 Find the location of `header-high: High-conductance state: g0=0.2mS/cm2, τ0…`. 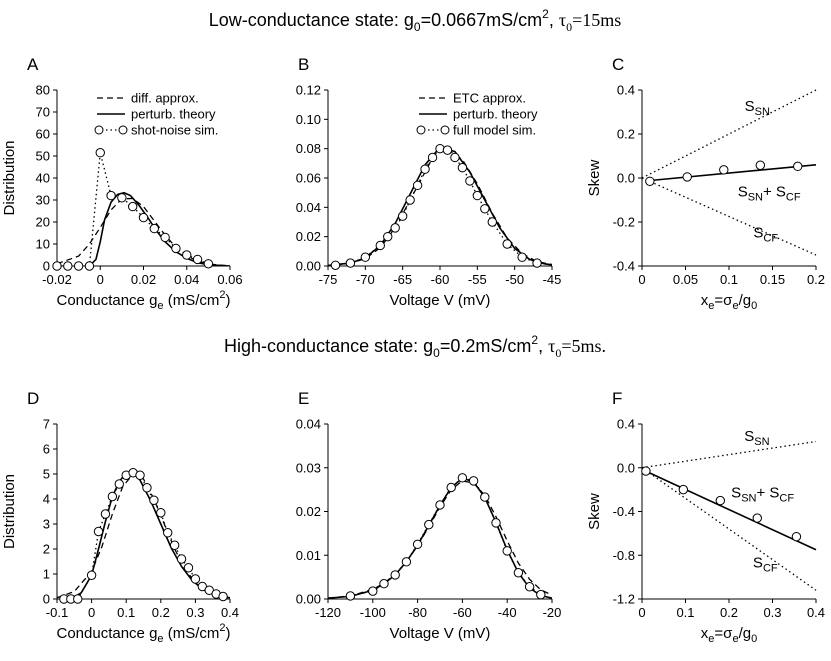

header-high: High-conductance state: g0=0.2mS/cm2, τ0… is located at coordinates (415, 346).